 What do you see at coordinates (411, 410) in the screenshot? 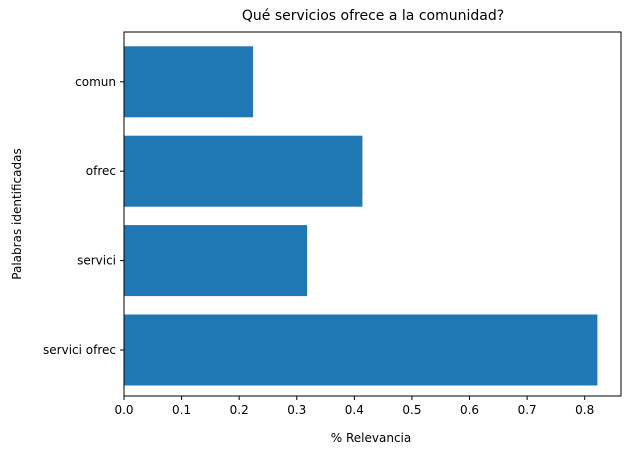
I see `x-tick-label: 0.5` at bounding box center [411, 410].